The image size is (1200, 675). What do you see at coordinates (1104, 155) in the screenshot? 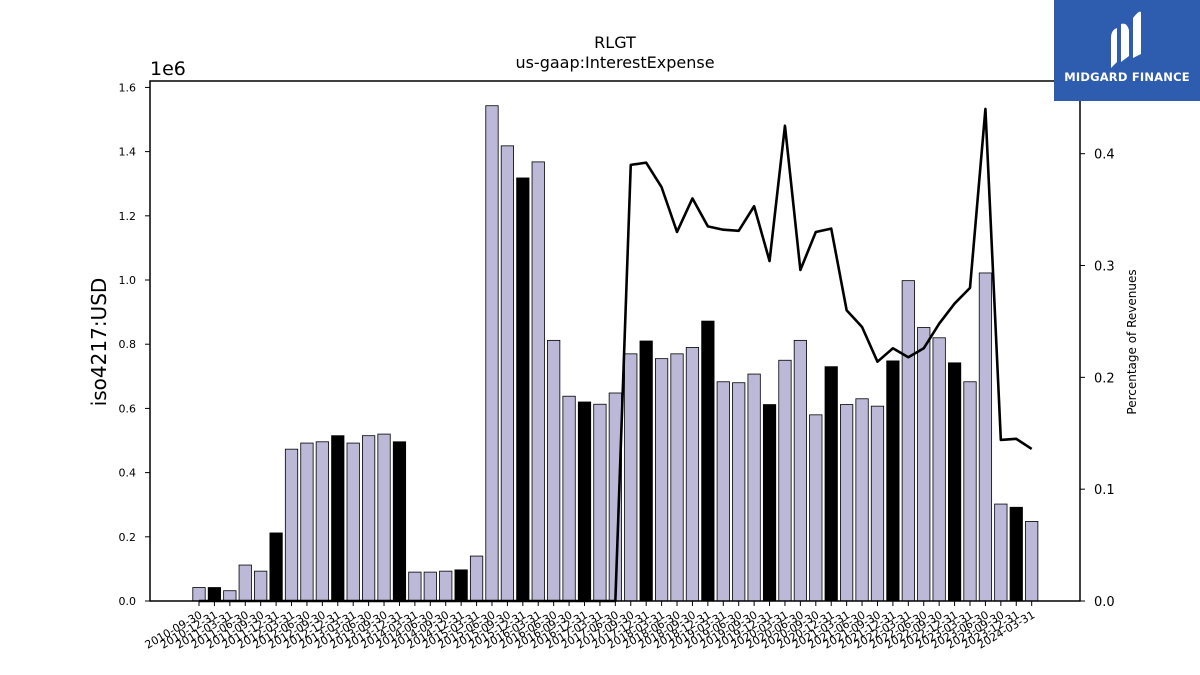
I see `y-right-tick-label: 0.4` at bounding box center [1104, 155].